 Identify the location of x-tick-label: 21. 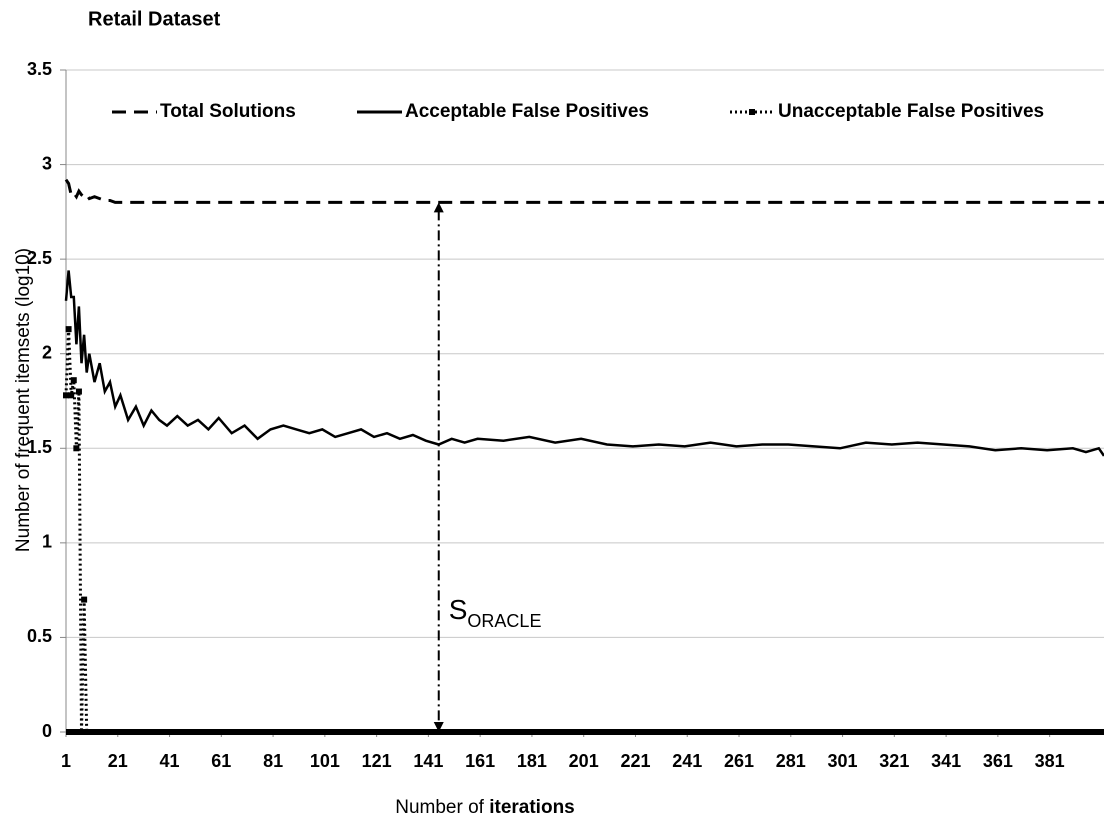
(118, 761).